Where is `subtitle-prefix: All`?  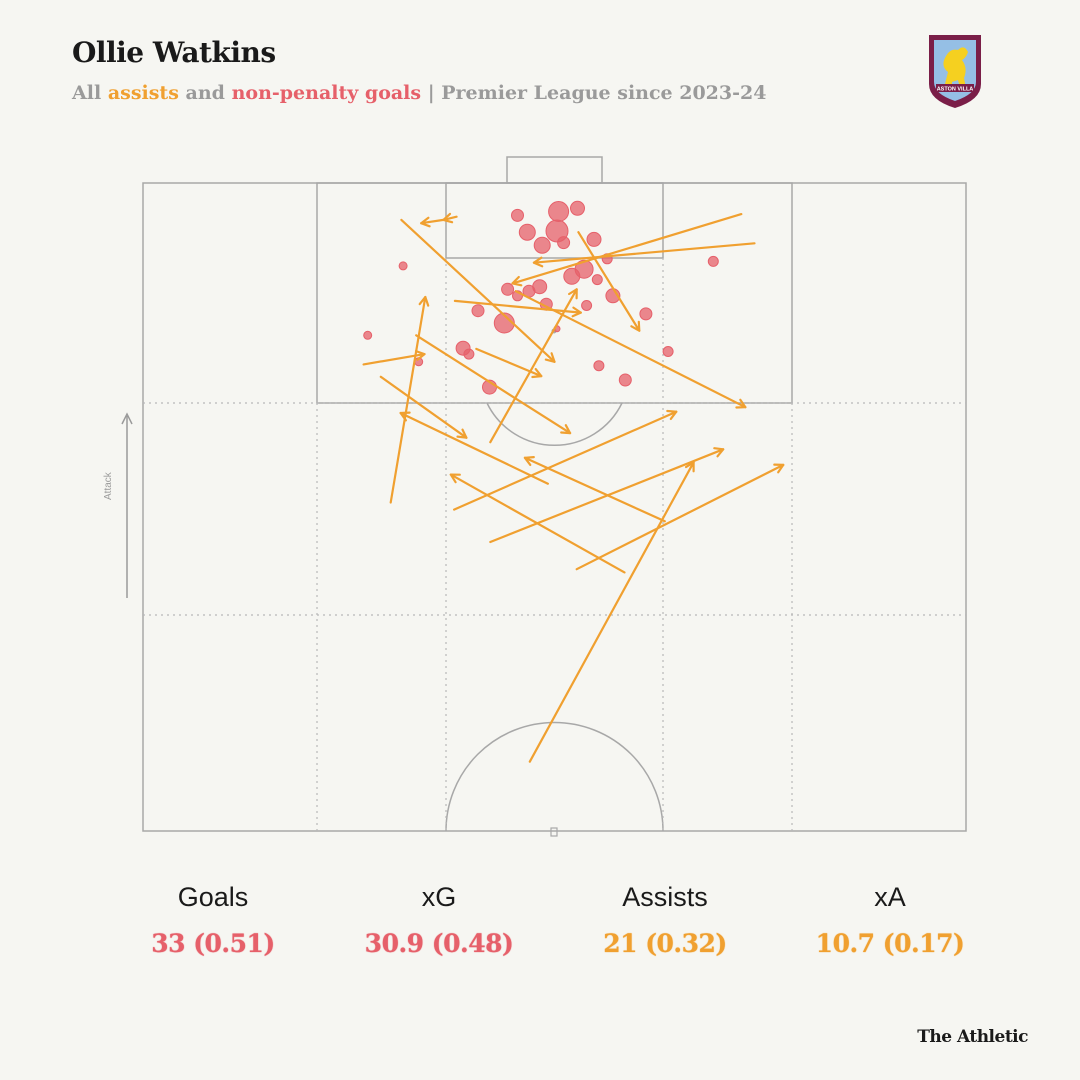 subtitle-prefix: All is located at coordinates (87, 93).